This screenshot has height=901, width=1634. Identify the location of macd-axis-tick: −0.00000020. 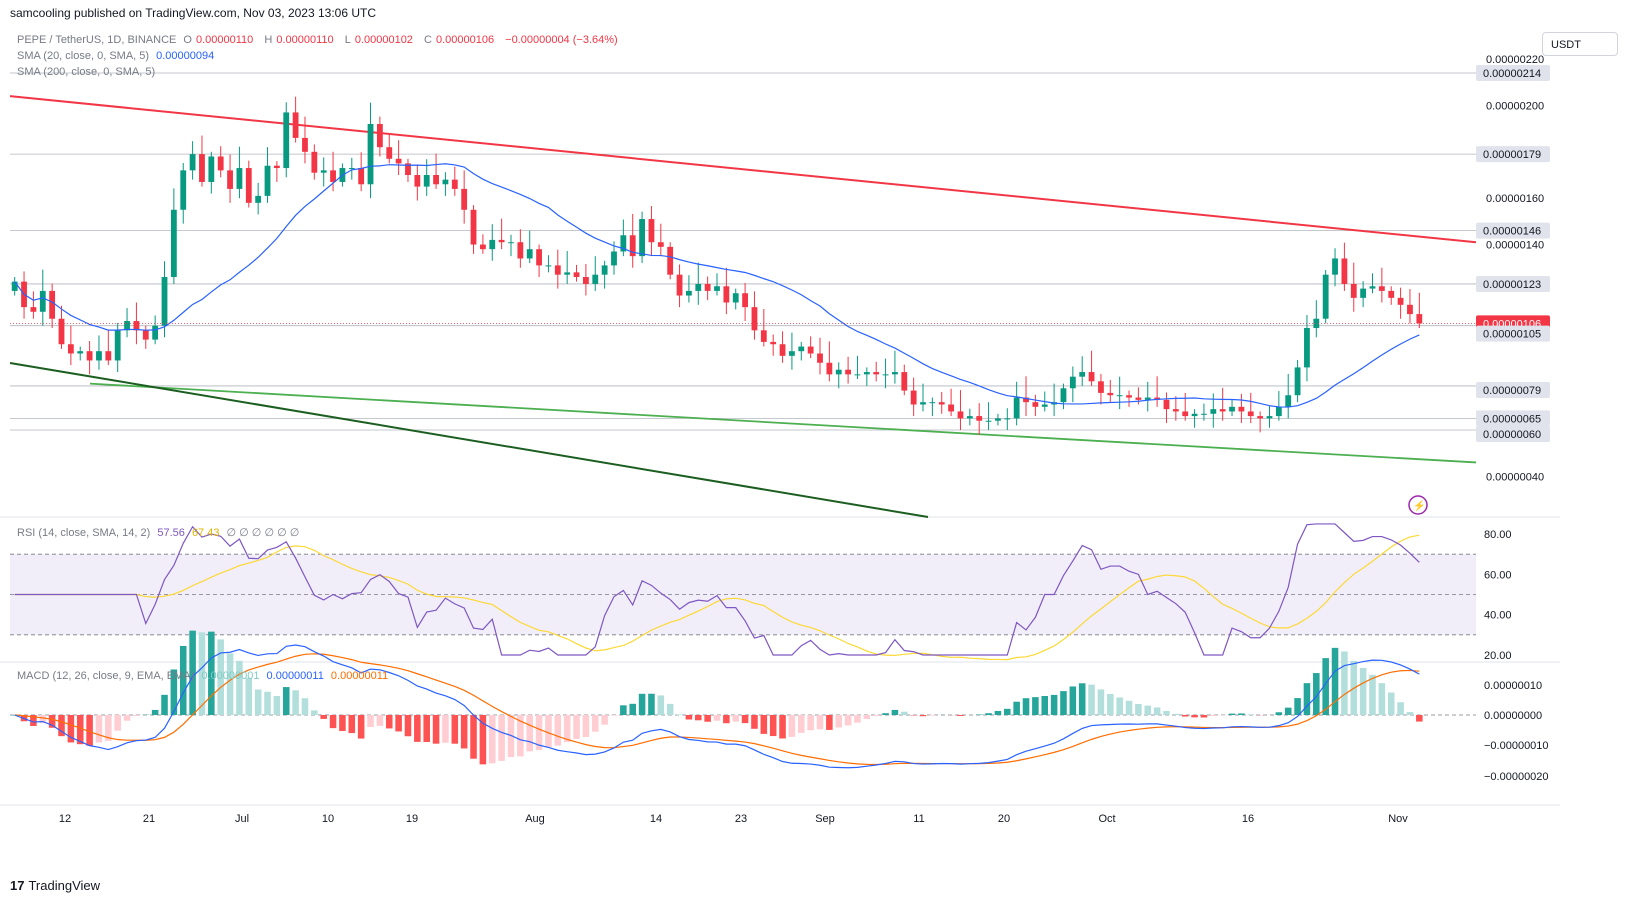
(1516, 777).